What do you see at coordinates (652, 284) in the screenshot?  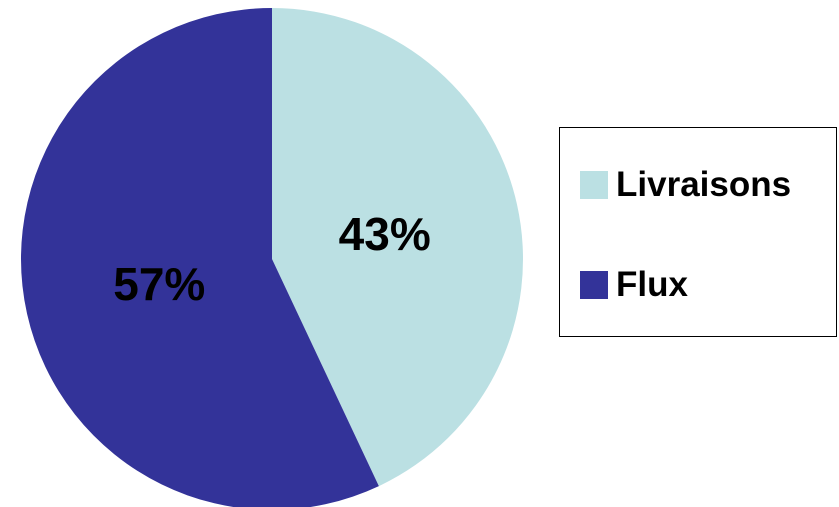 I see `legend-label-flux: Flux` at bounding box center [652, 284].